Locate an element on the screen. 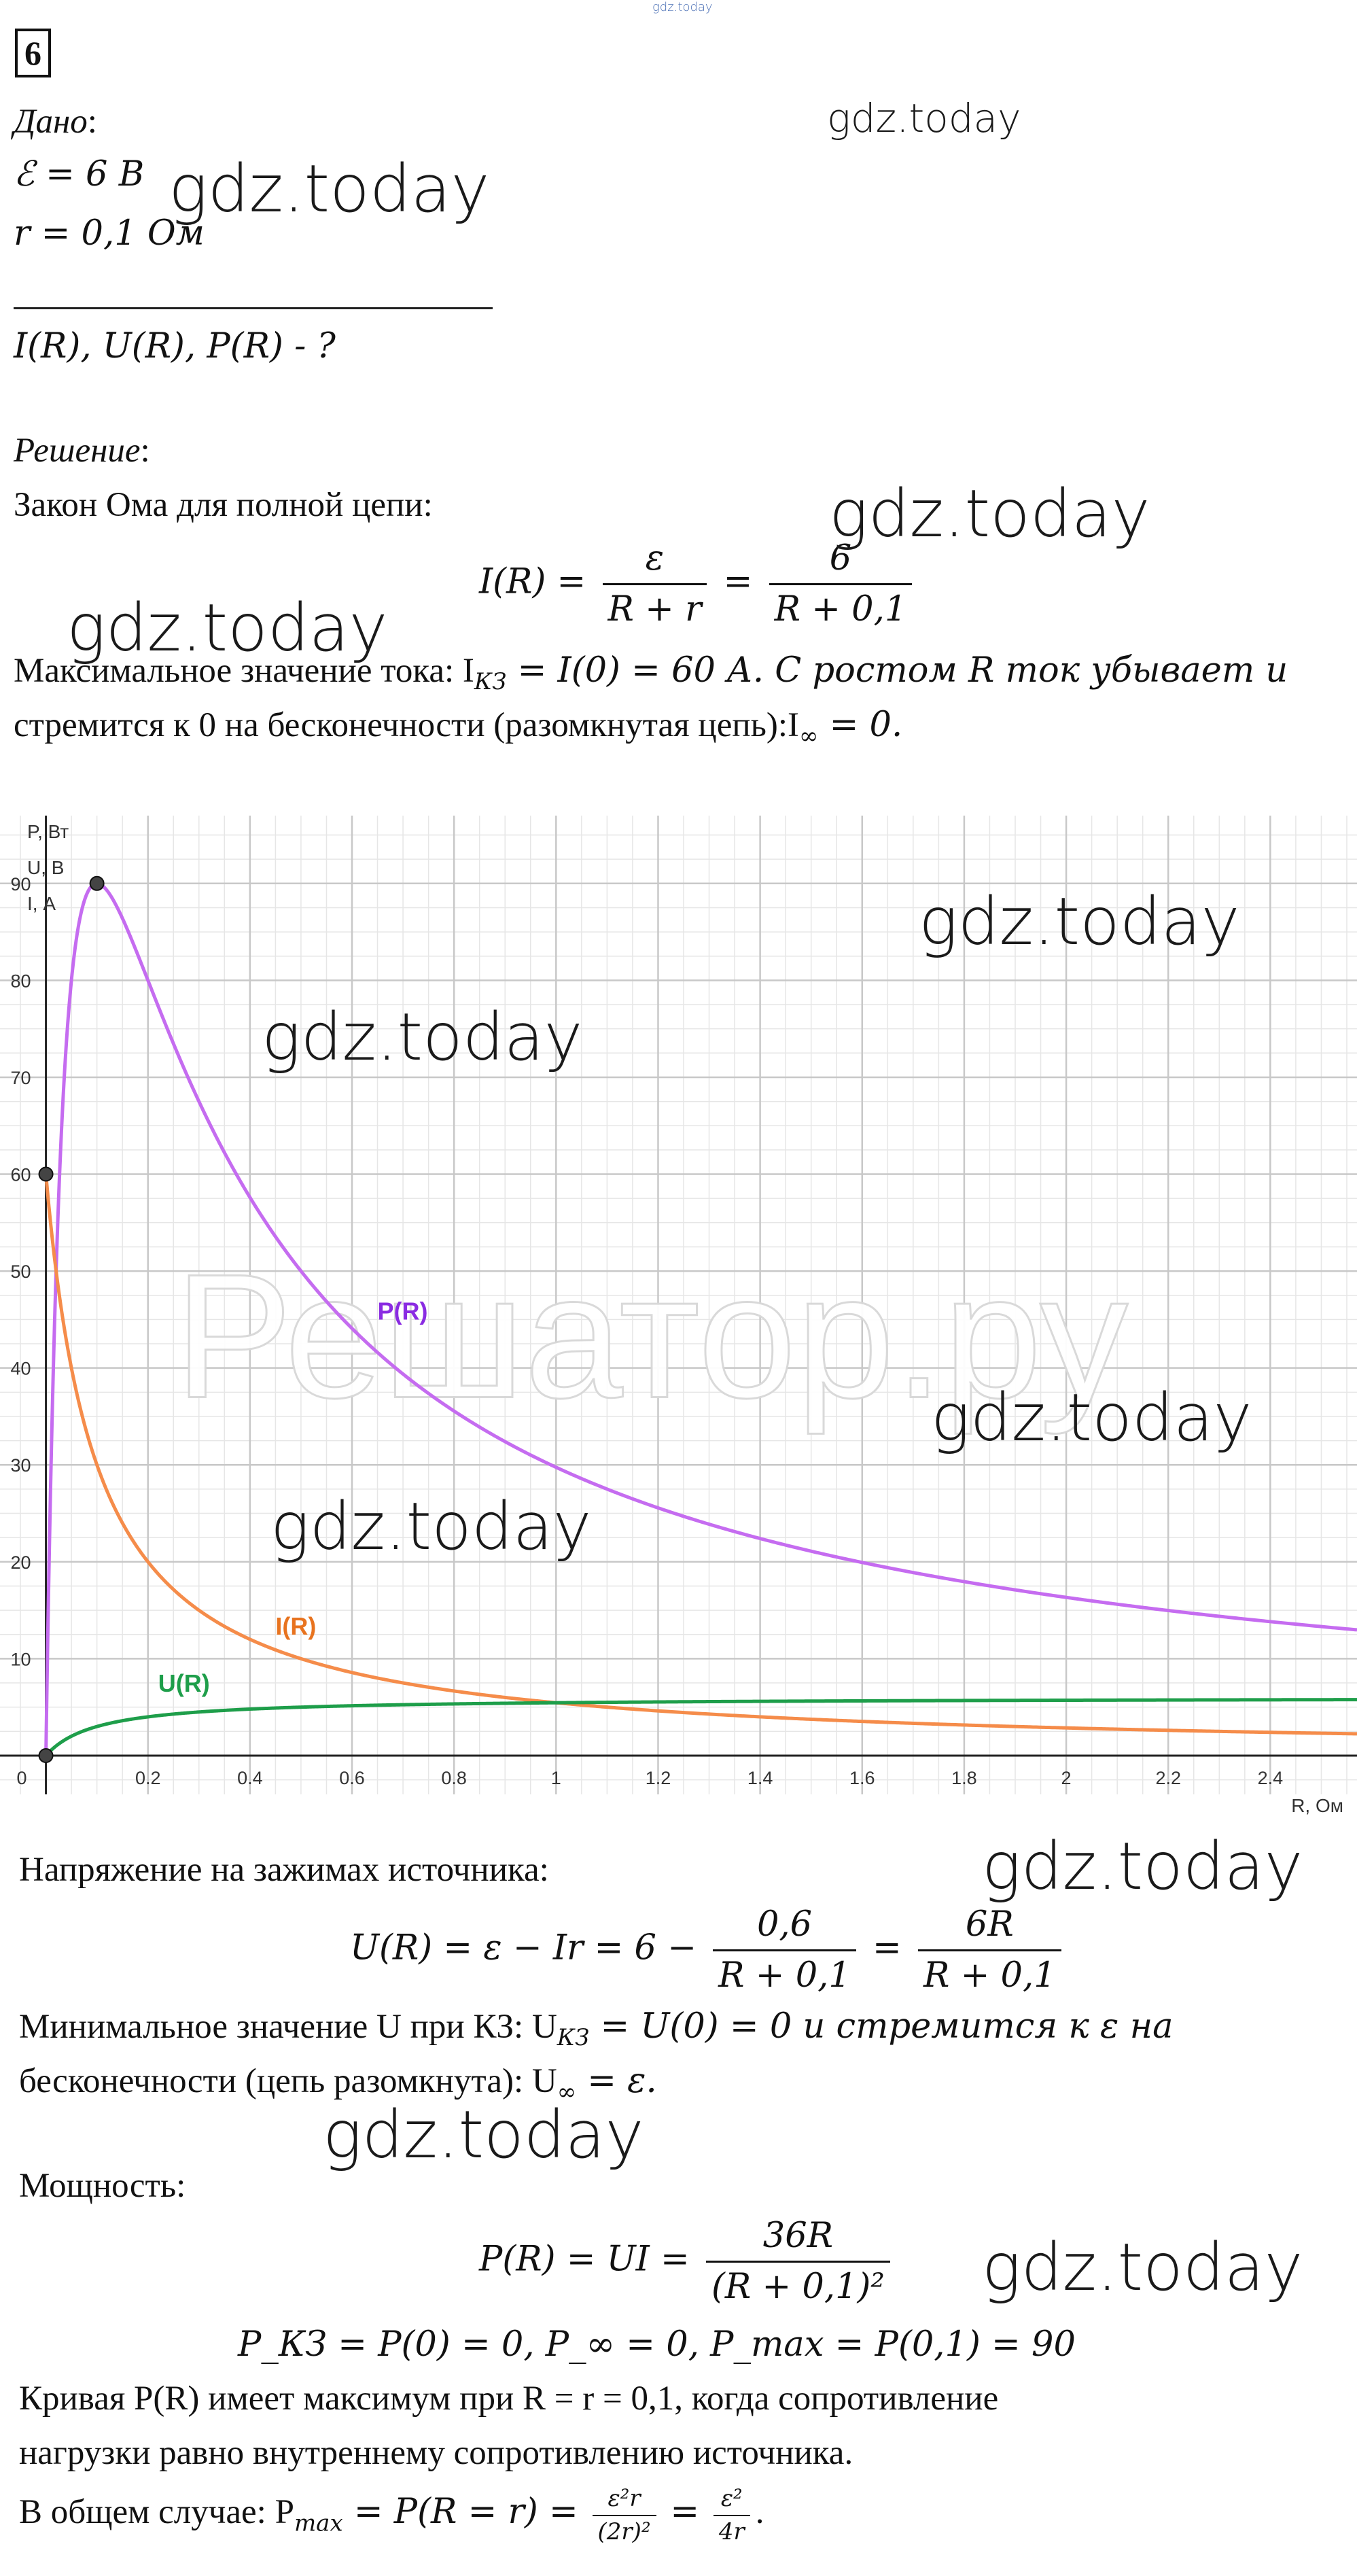 Image resolution: width=1357 pixels, height=2576 pixels. solution-heading: Решение: is located at coordinates (82, 451).